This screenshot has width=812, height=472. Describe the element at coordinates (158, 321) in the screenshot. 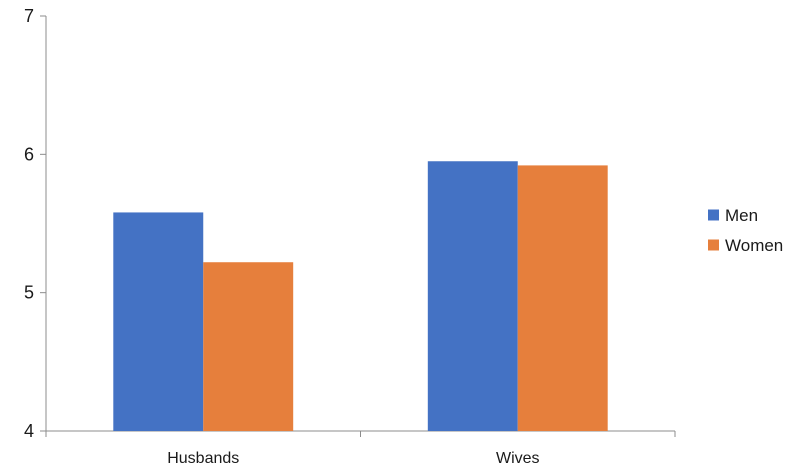

I see `bar-men-husbands` at that location.